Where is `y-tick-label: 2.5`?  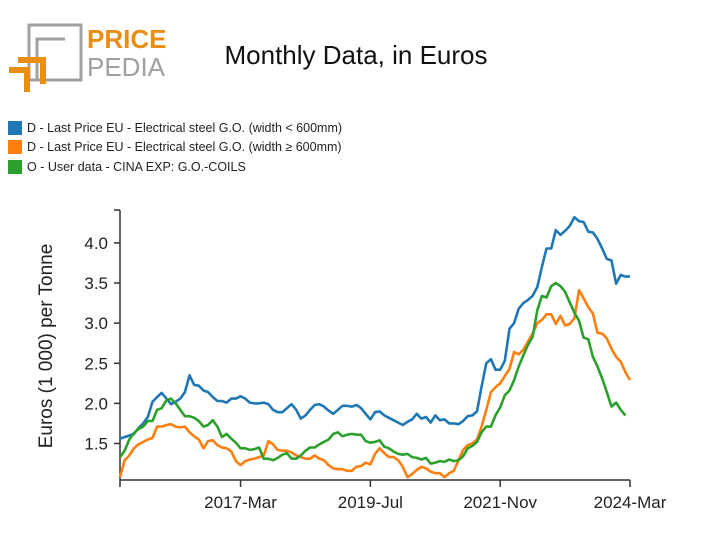
y-tick-label: 2.5 is located at coordinates (96, 363).